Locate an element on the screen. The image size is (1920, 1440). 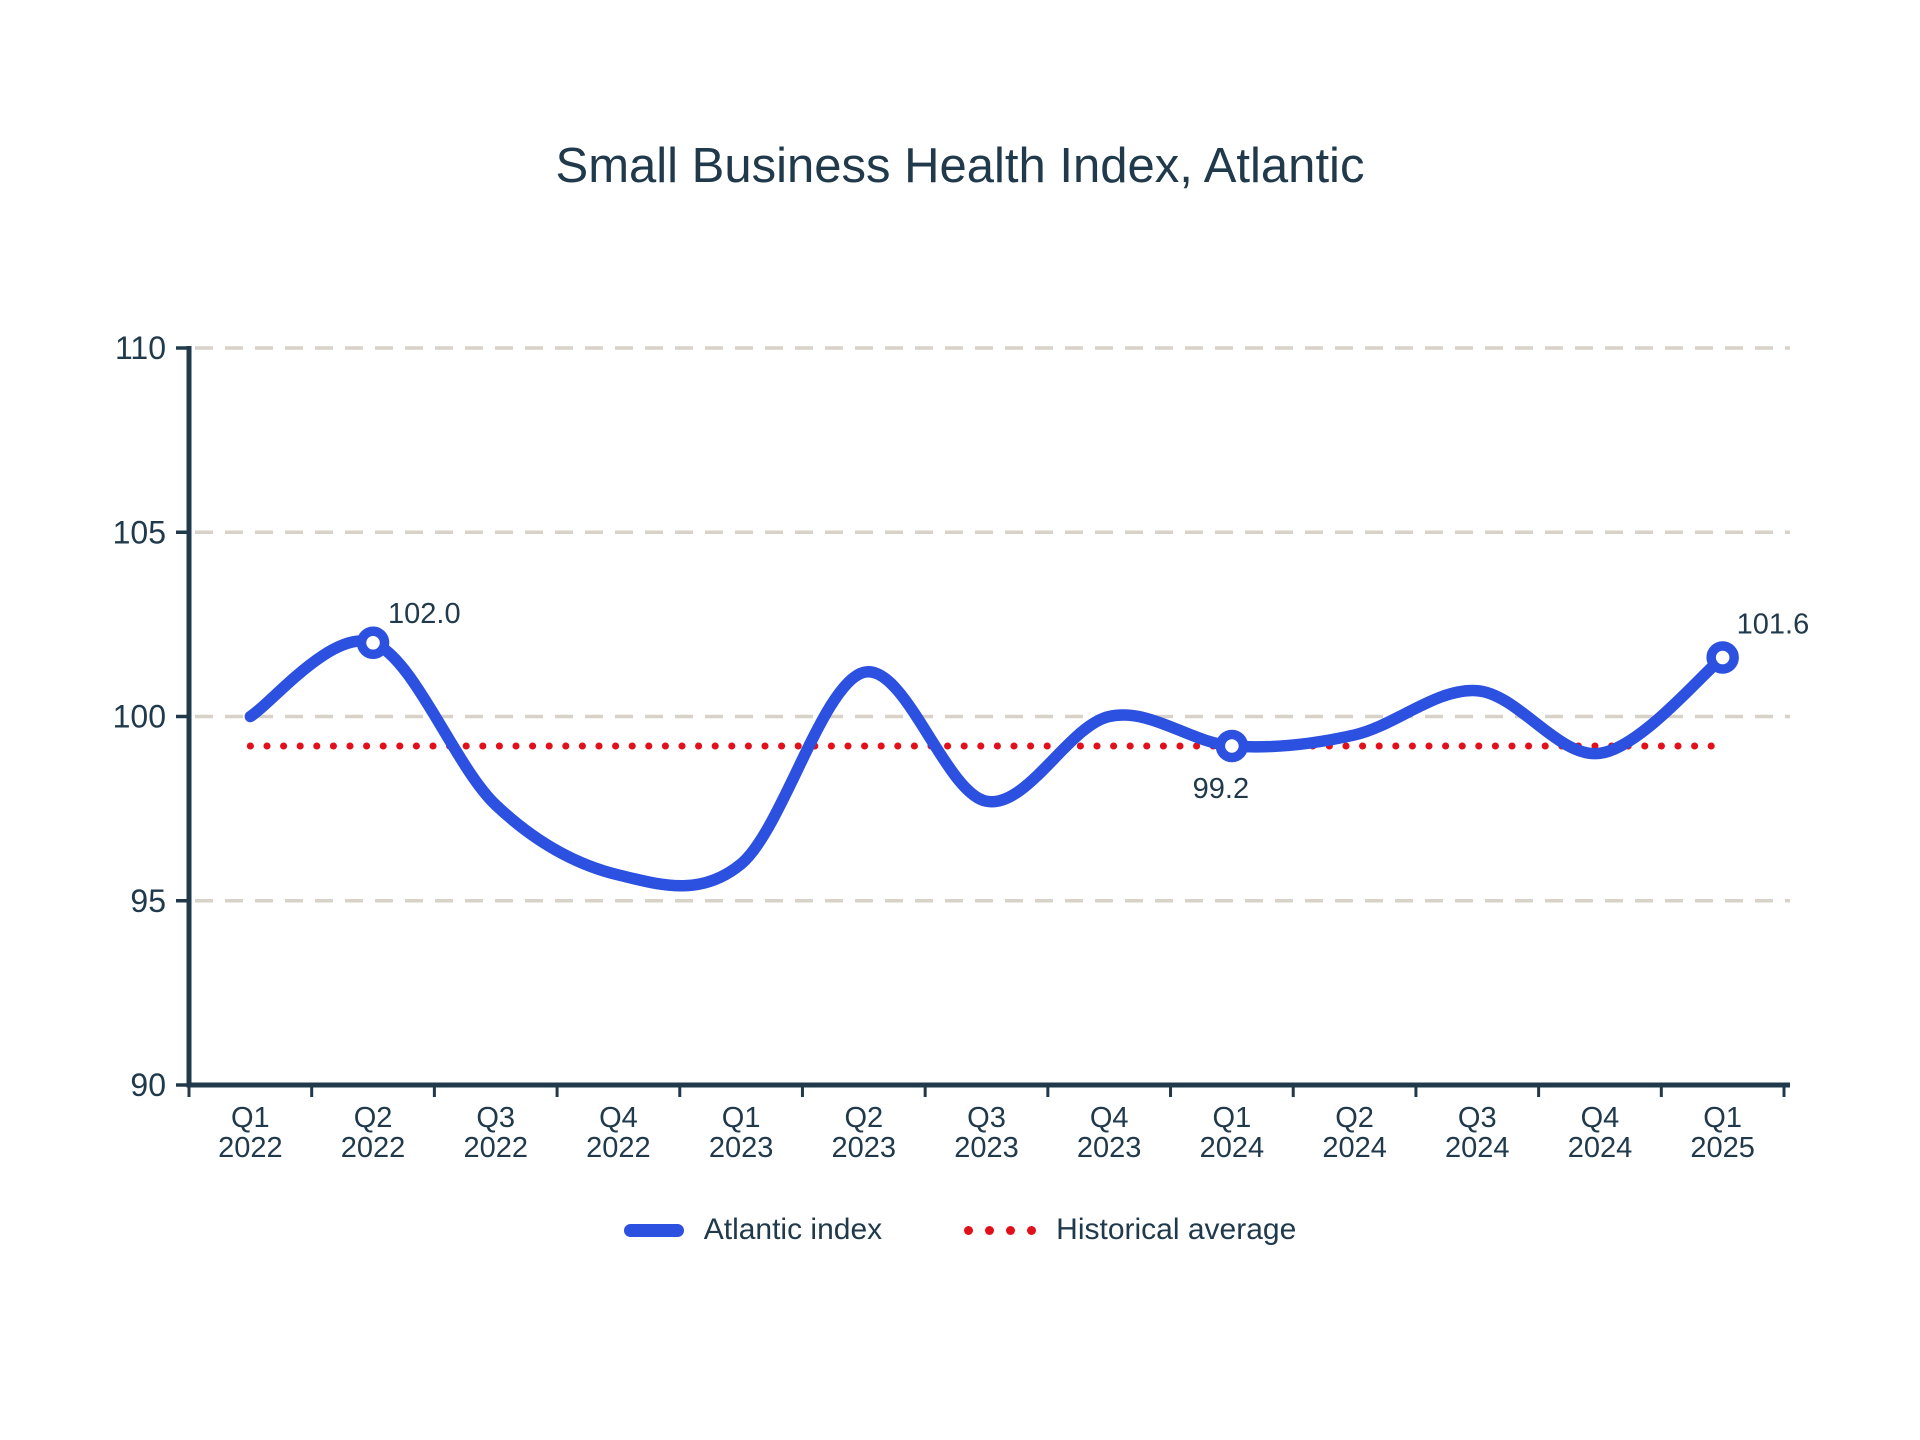
legend: Atlantic index Historical average is located at coordinates (960, 1230).